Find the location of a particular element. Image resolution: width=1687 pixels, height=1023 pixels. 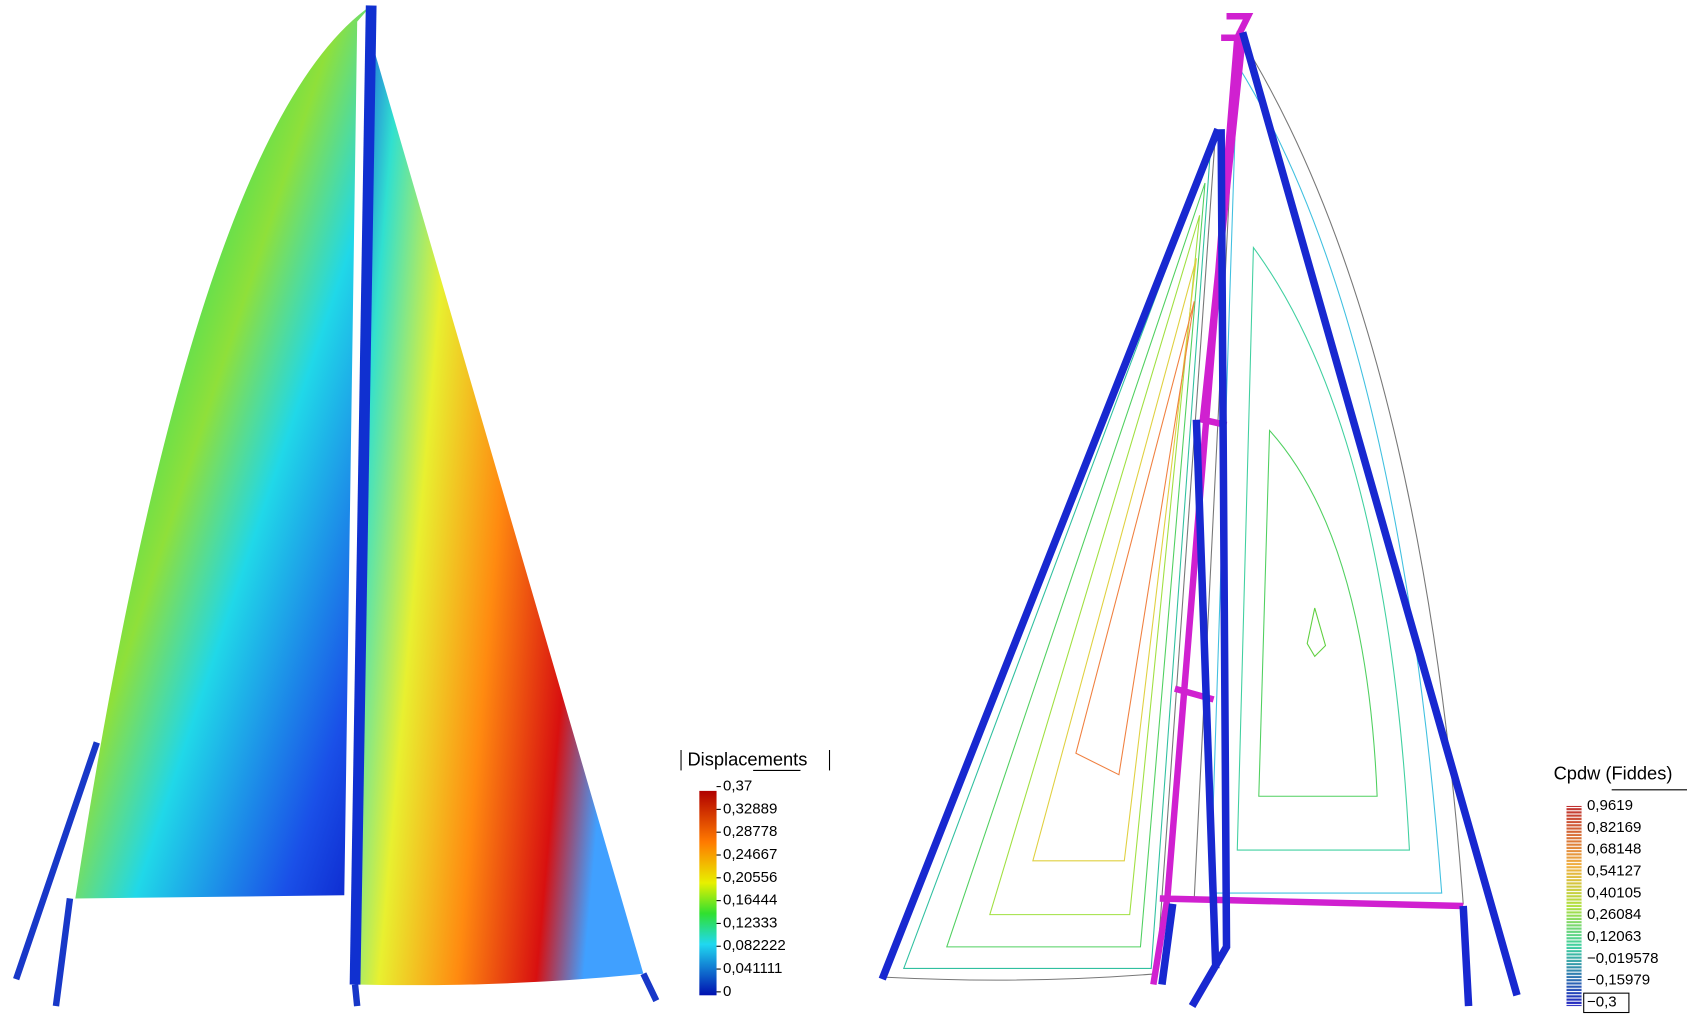

legend-label: 0,54127 is located at coordinates (1614, 870).